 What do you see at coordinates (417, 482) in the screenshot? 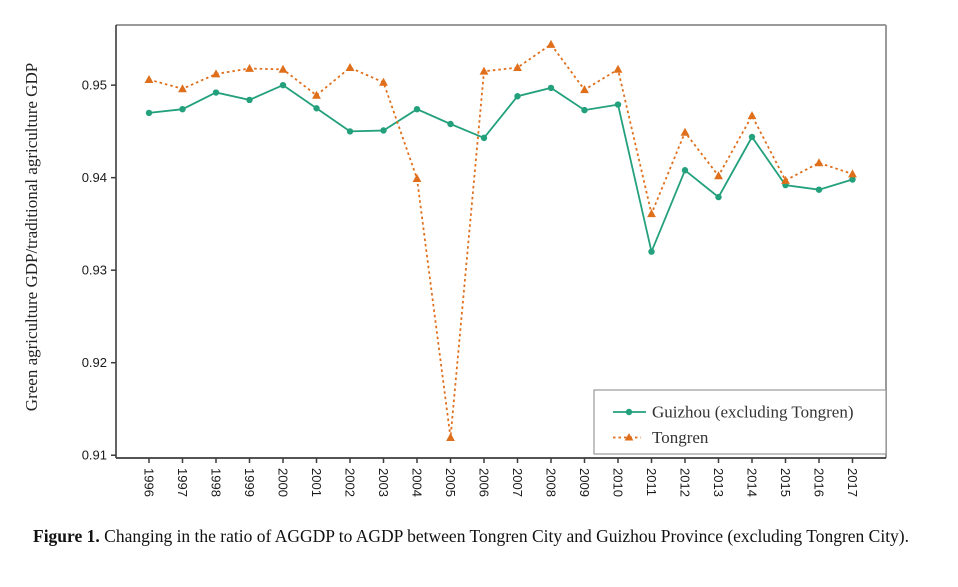
I see `x-axis-tick-label: 2004` at bounding box center [417, 482].